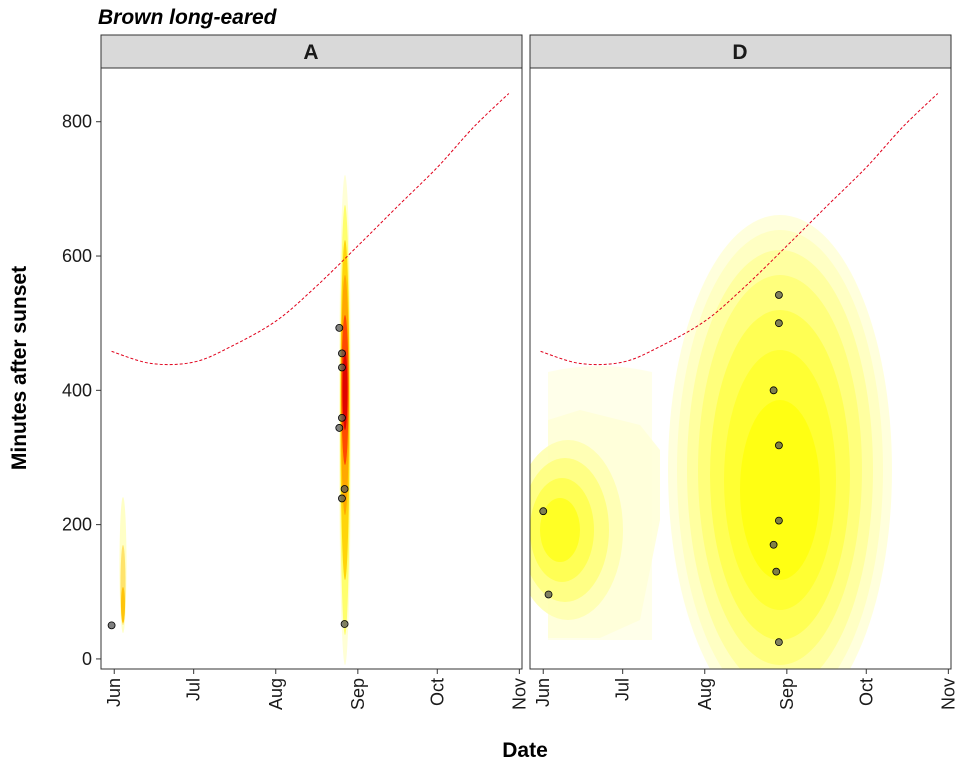  What do you see at coordinates (661, 469) in the screenshot?
I see `panel-d-points` at bounding box center [661, 469].